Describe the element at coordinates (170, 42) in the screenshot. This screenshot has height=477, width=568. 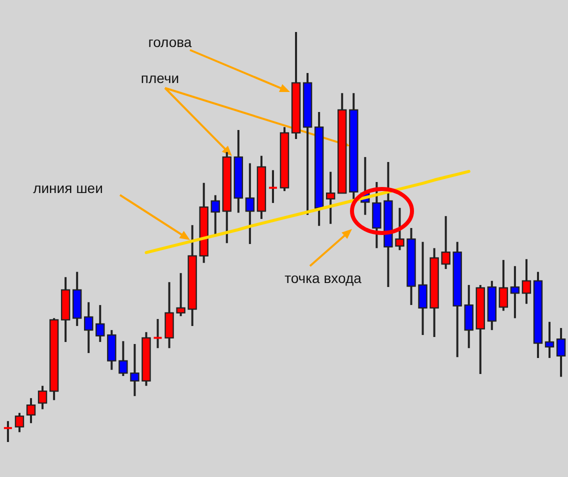
I see `annotation: голова` at that location.